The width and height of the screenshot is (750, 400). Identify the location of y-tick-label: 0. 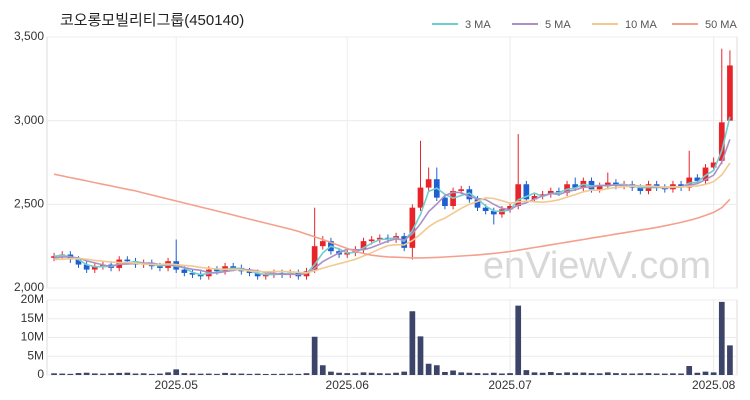
(40, 374).